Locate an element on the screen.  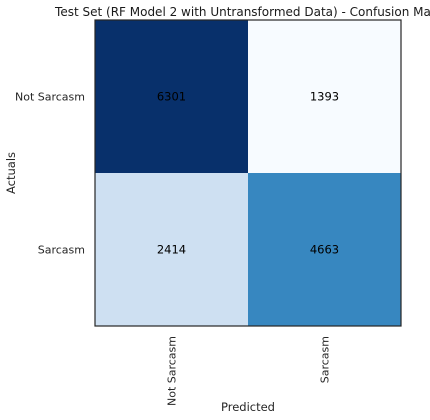
x-tick-label-0: Not Sarcasm is located at coordinates (172, 371).